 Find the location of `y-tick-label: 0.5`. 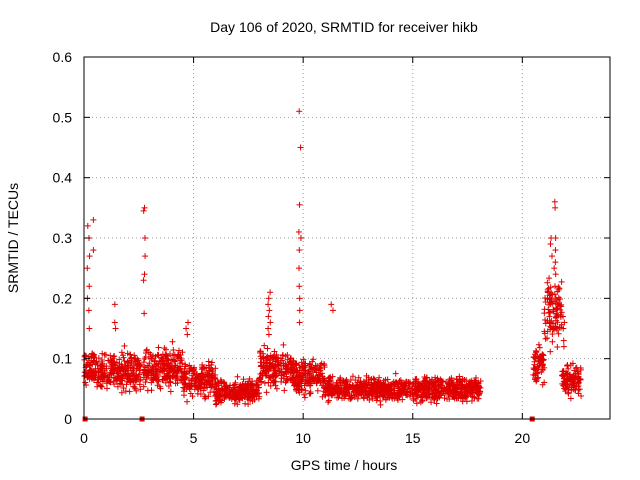

y-tick-label: 0.5 is located at coordinates (63, 117).